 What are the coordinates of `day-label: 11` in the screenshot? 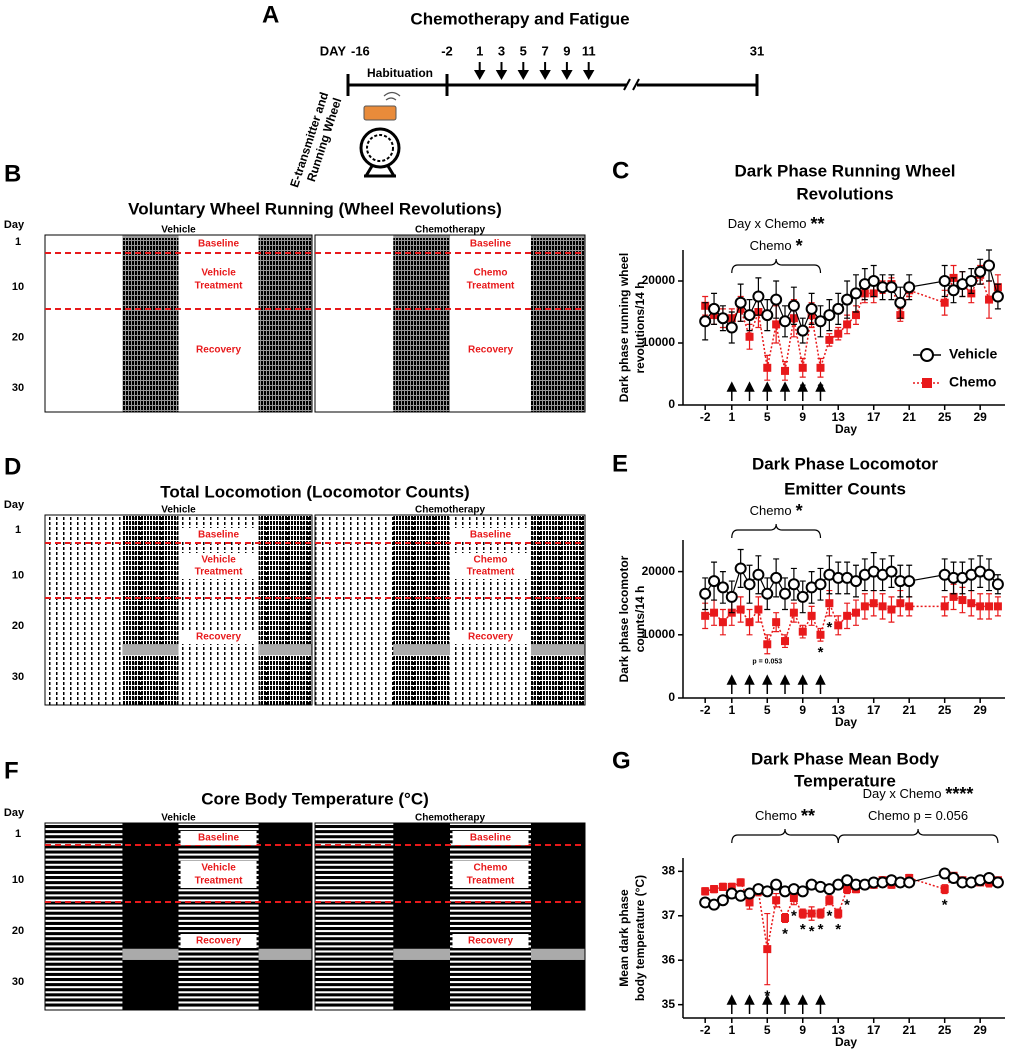 It's located at (589, 50).